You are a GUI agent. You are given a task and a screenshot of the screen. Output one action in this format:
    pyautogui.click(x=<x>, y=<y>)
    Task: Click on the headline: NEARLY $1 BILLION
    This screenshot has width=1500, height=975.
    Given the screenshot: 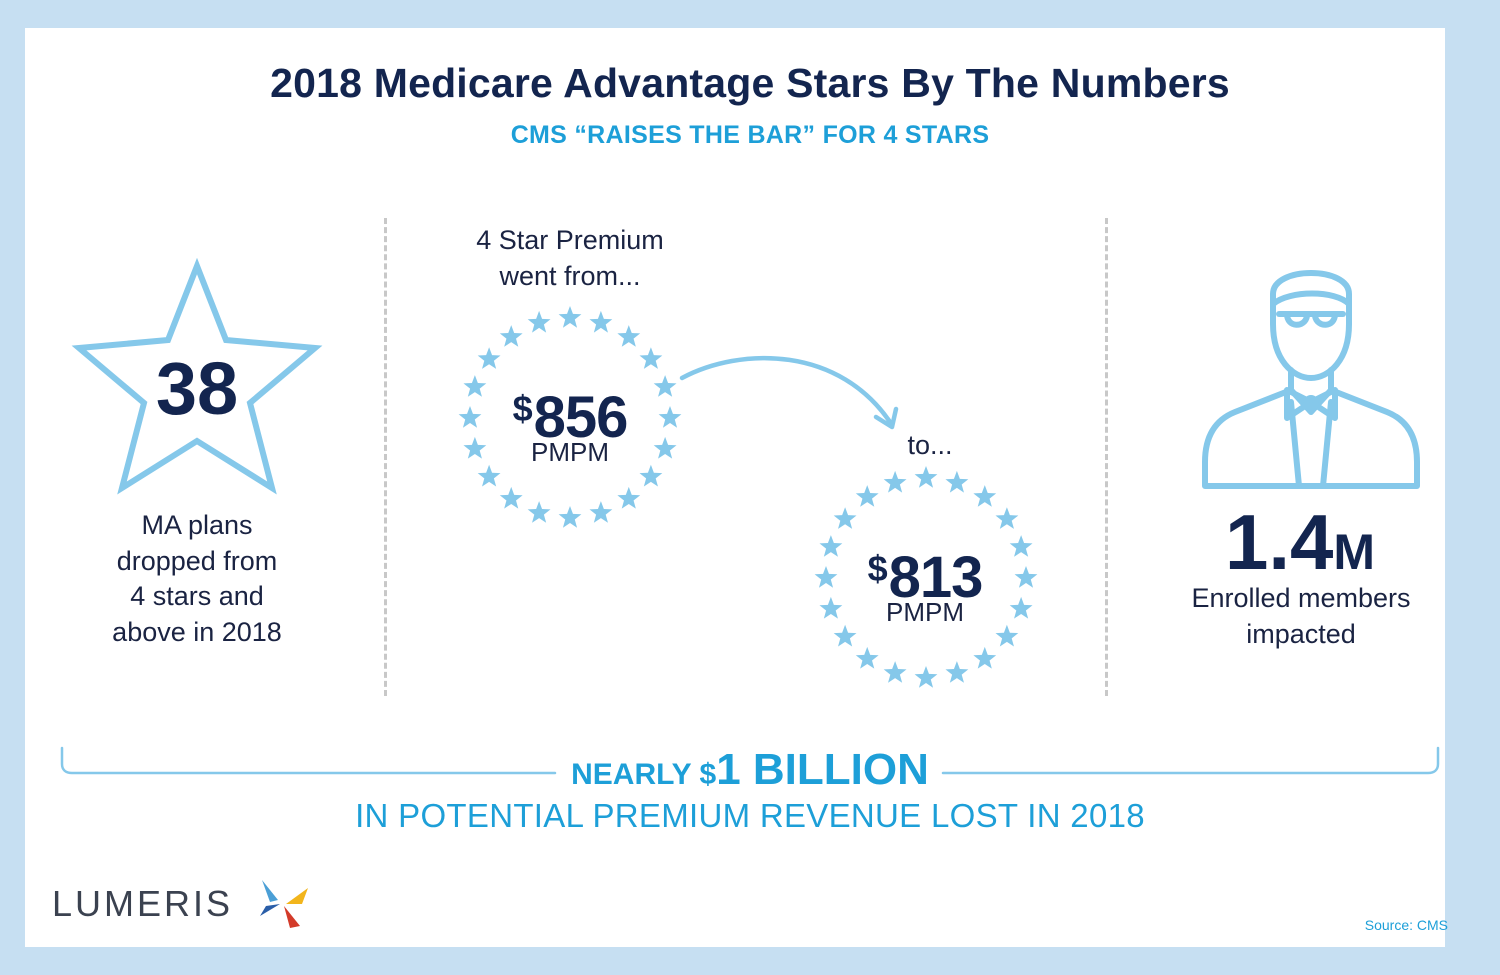 What is the action you would take?
    pyautogui.click(x=750, y=775)
    